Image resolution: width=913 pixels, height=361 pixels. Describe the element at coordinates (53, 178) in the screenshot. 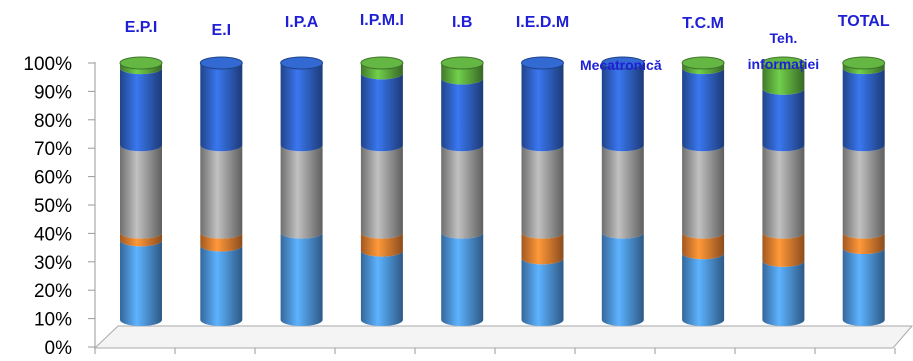

I see `y-tick-label: 60%` at that location.